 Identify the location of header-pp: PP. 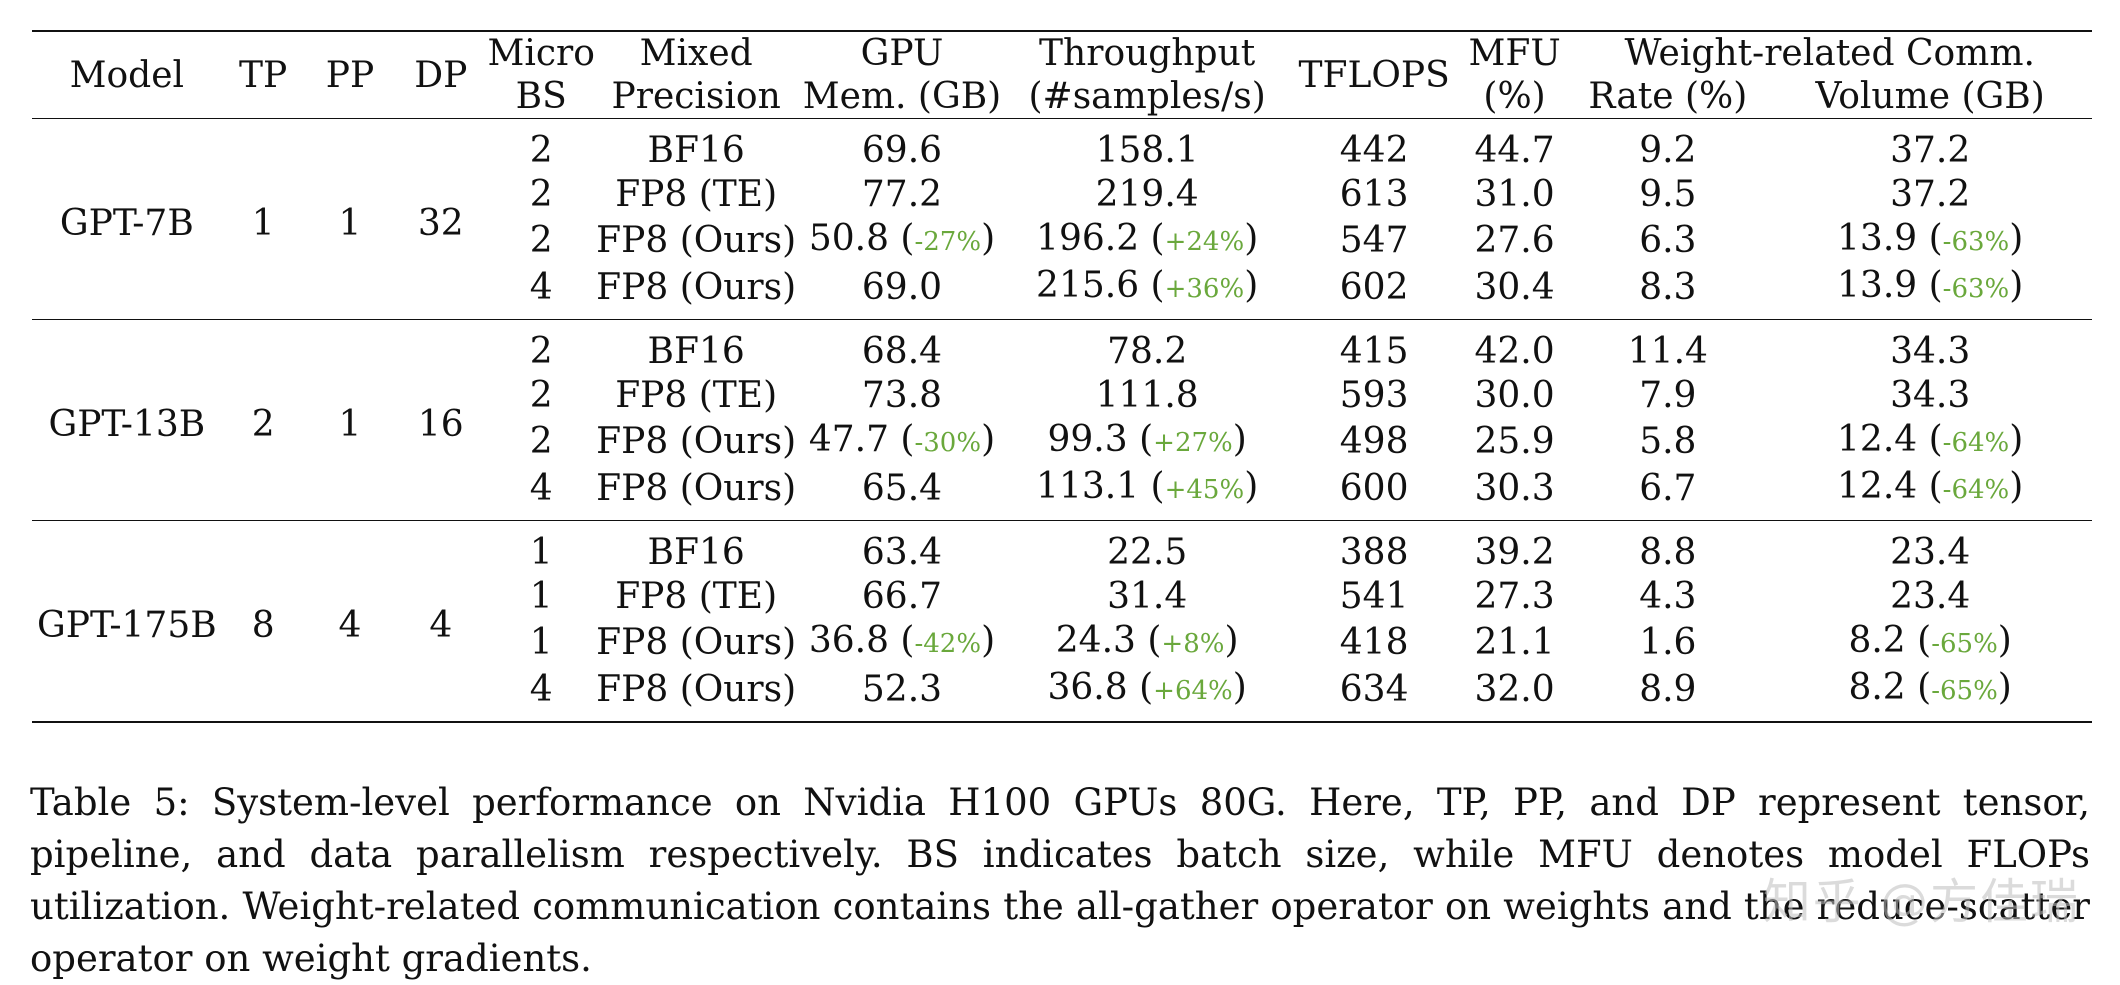
(350, 75).